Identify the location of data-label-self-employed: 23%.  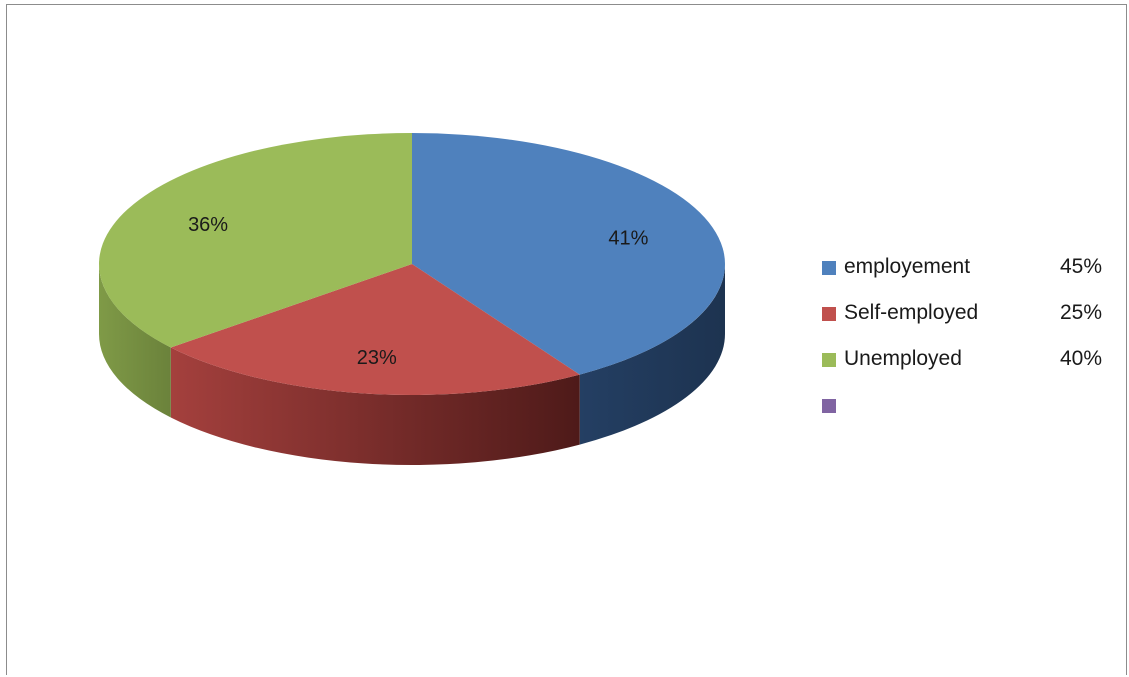
(377, 358).